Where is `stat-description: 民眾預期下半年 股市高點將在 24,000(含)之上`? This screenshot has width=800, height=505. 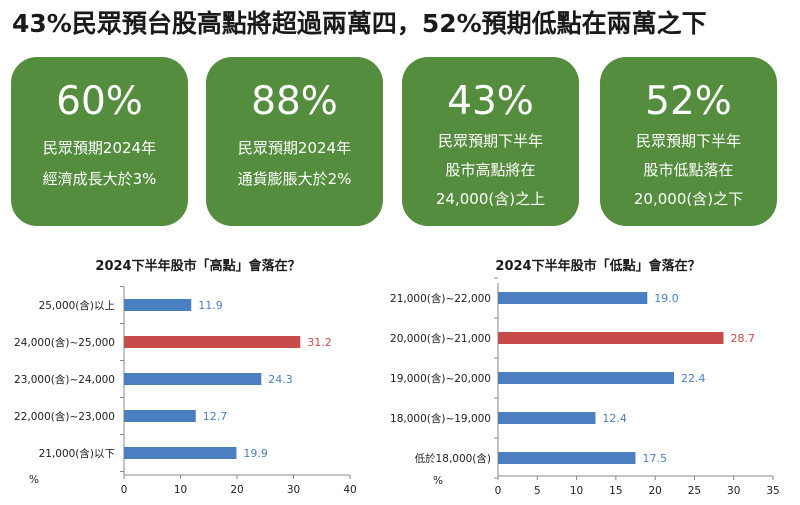 stat-description: 民眾預期下半年 股市高點將在 24,000(含)之上 is located at coordinates (490, 170).